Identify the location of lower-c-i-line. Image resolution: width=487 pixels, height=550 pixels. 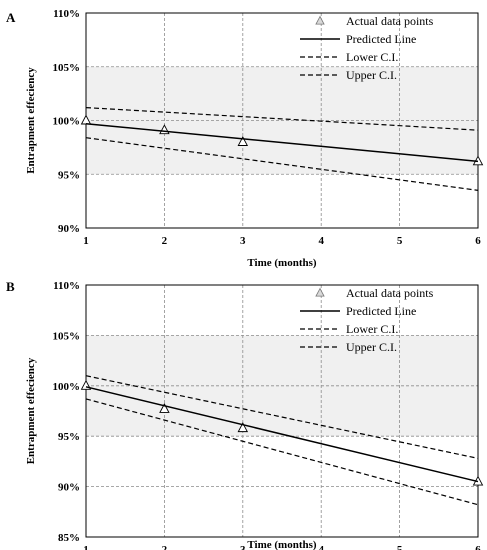
(282, 164).